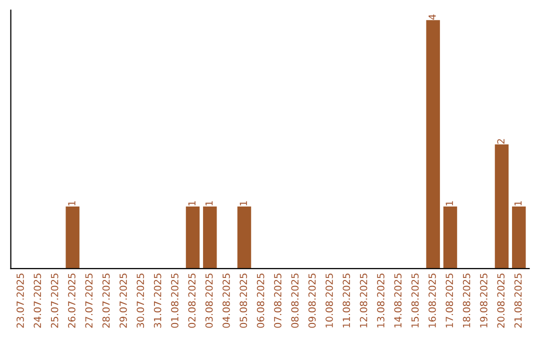 The width and height of the screenshot is (540, 340). Describe the element at coordinates (54, 301) in the screenshot. I see `x-tick-label: 25.07.2025` at that location.